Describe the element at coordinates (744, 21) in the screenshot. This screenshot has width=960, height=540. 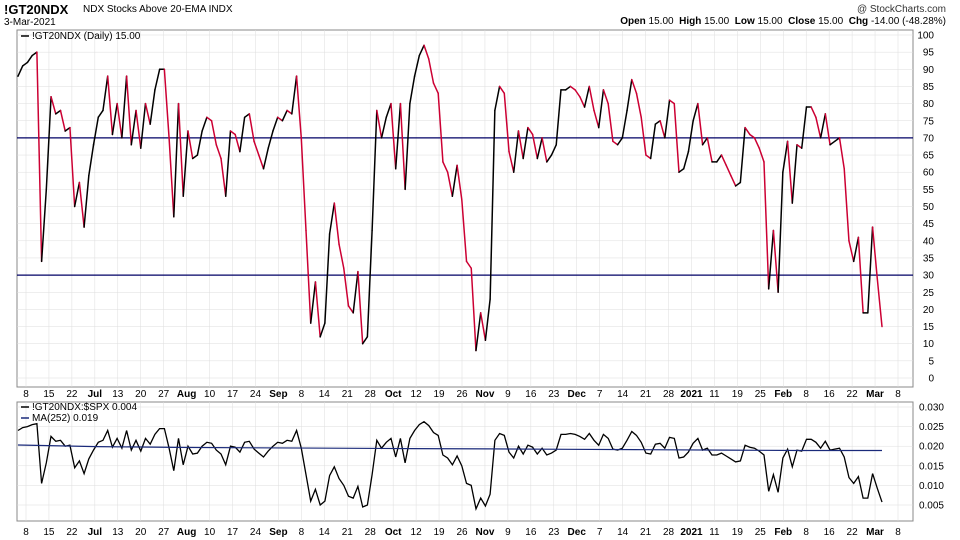
I see `low-label: Low` at that location.